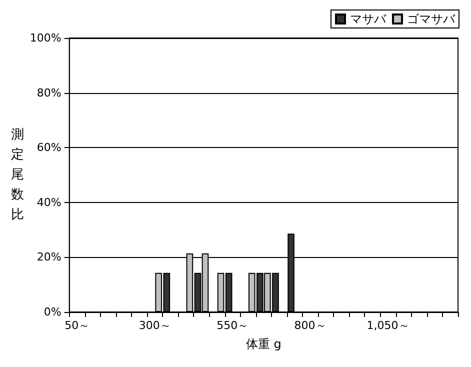 The image size is (471, 367). I want to click on y-tick-label: 80%, so click(49, 93).